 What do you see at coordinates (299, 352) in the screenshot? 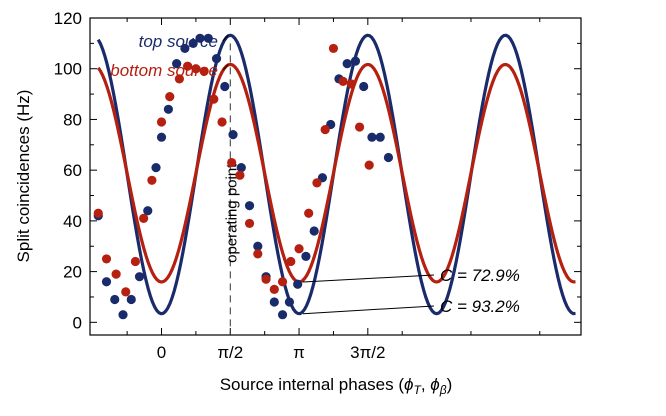
I see `x-tick-label: π` at bounding box center [299, 352].